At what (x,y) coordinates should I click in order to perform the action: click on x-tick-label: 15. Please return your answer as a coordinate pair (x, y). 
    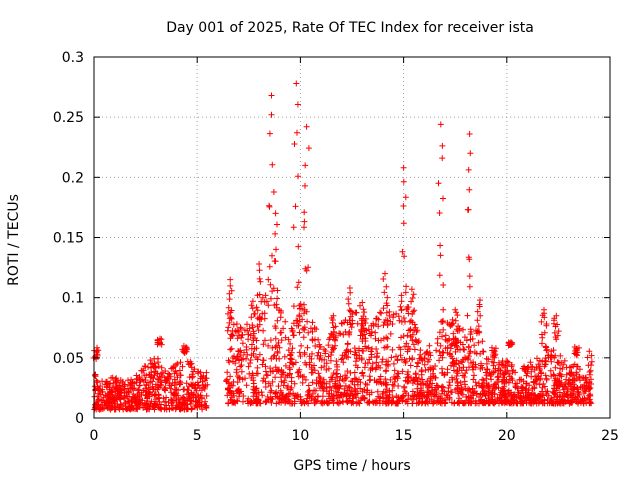
    Looking at the image, I should click on (404, 436).